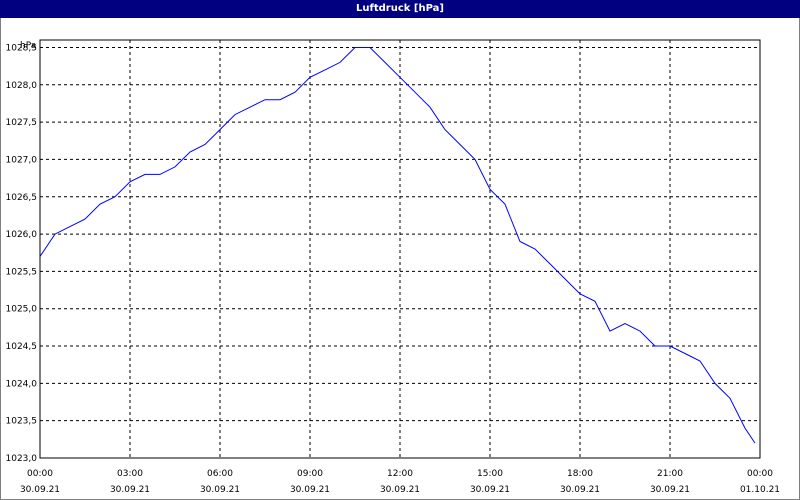 This screenshot has width=800, height=500. I want to click on x-tick-date: 01.10.21, so click(760, 490).